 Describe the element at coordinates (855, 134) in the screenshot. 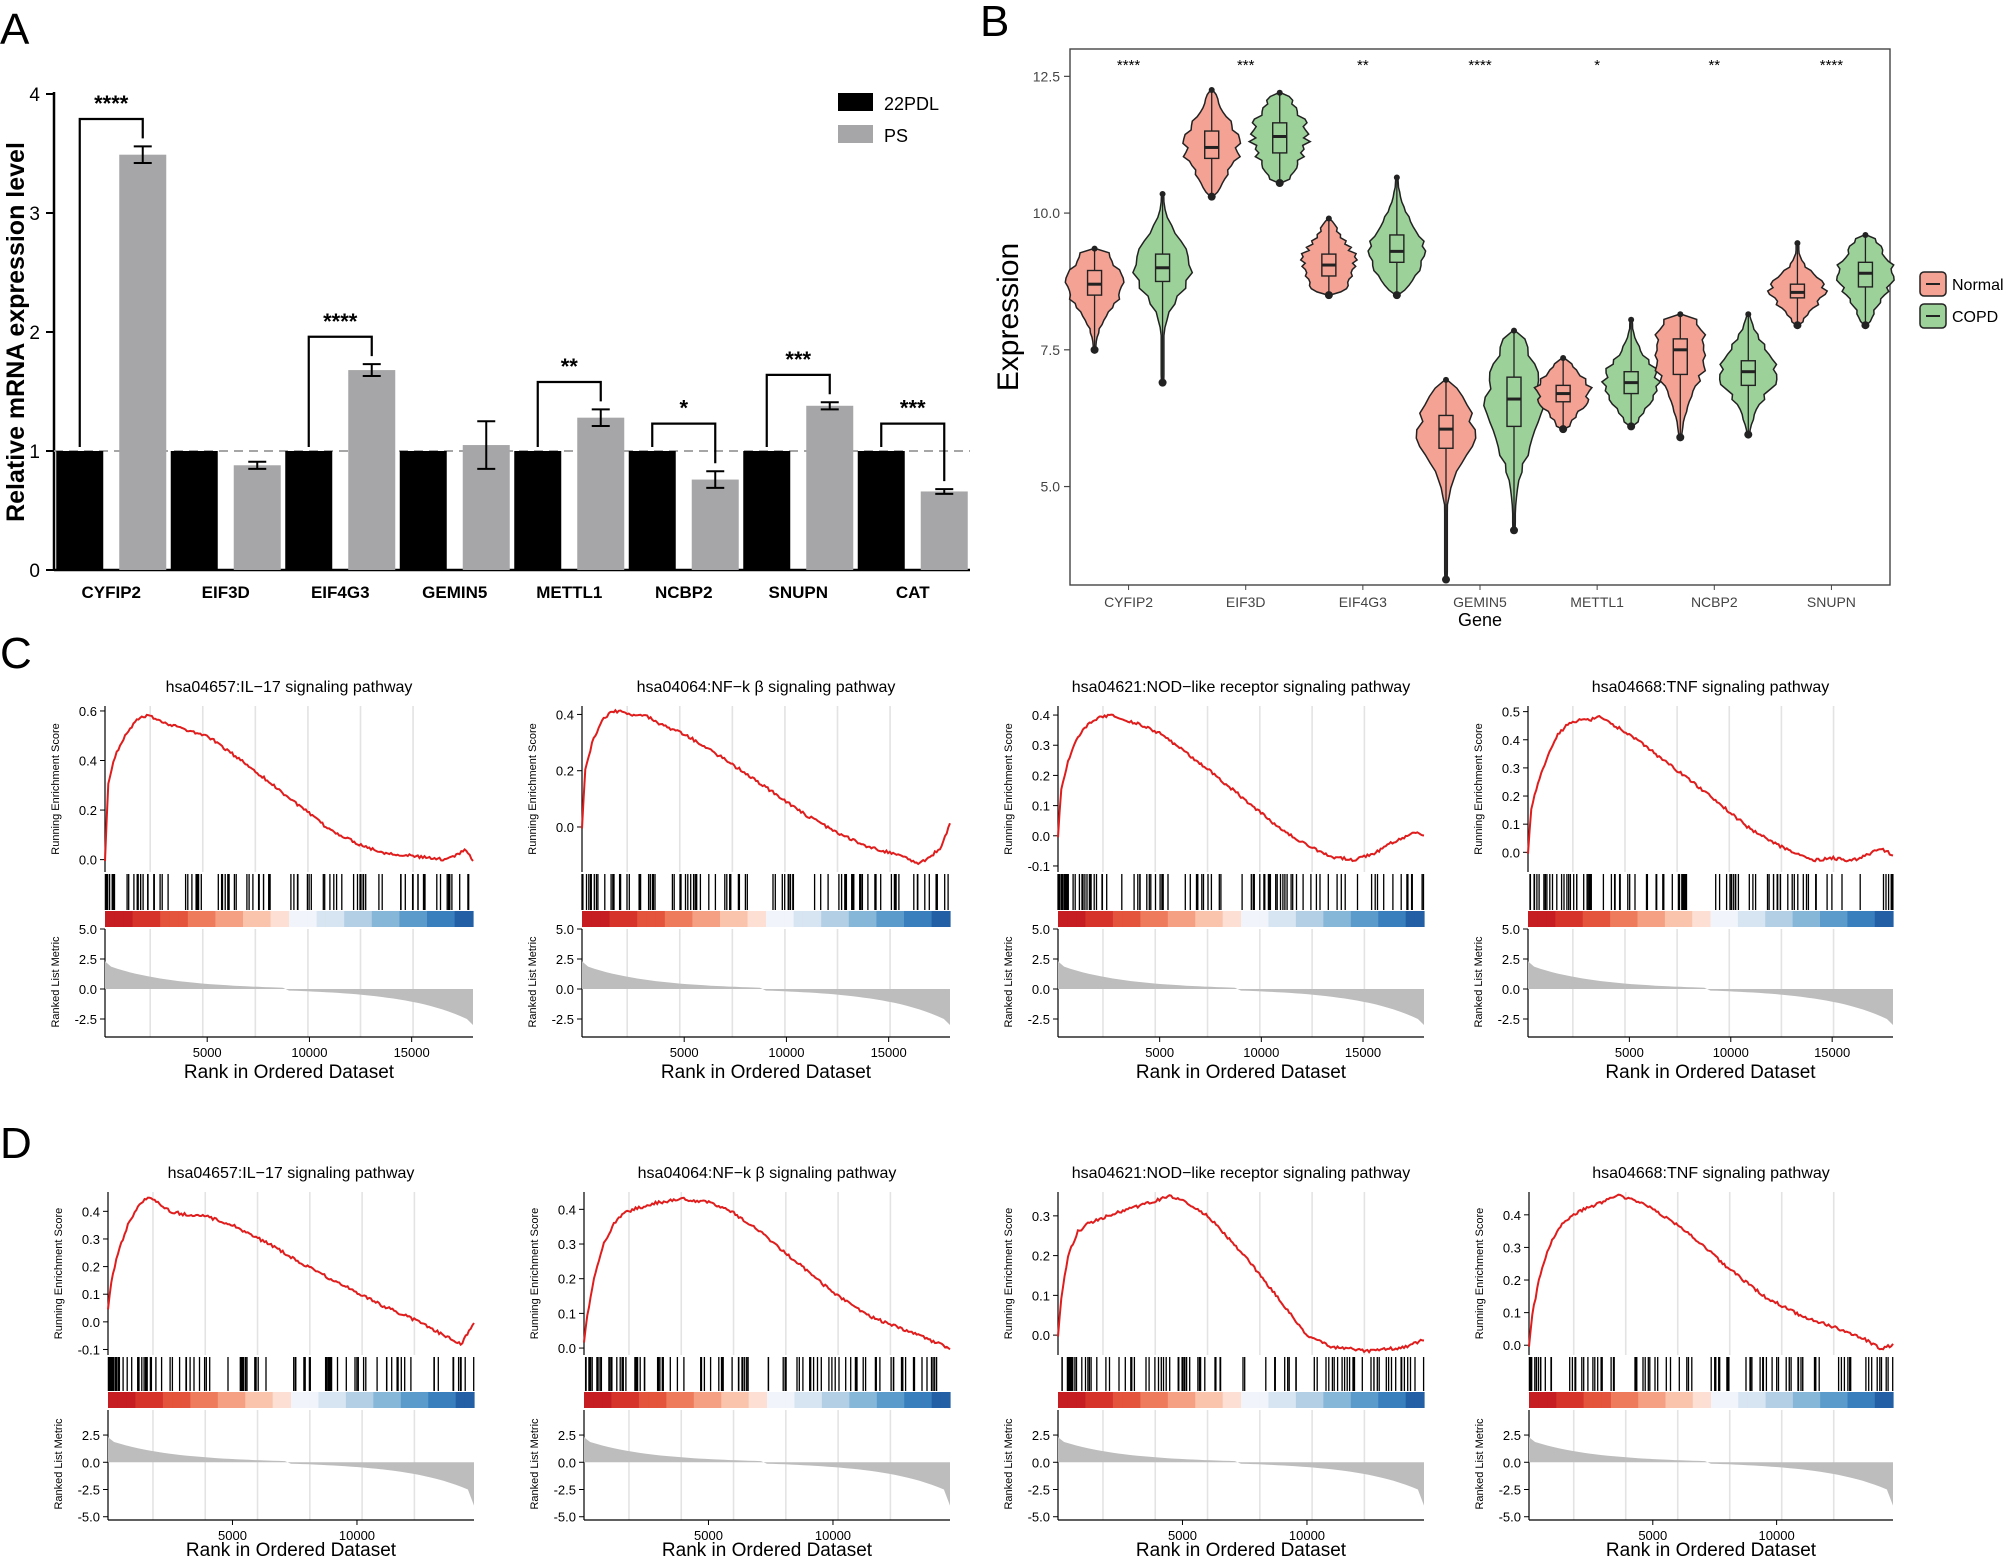

I see `legend-swatch` at that location.